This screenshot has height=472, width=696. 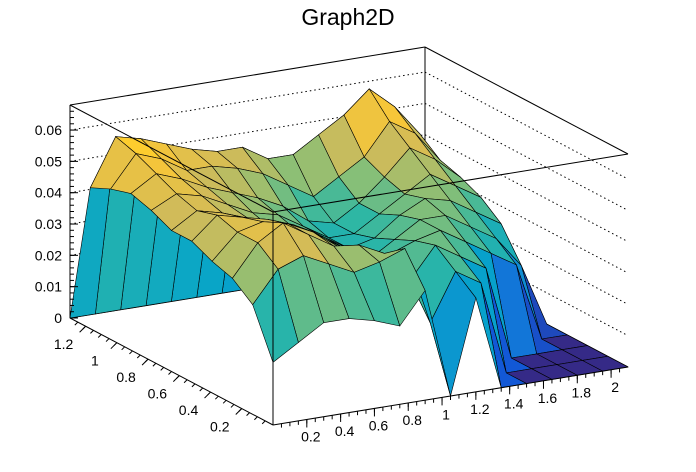 I want to click on y-tick-label: 0.2, so click(x=220, y=427).